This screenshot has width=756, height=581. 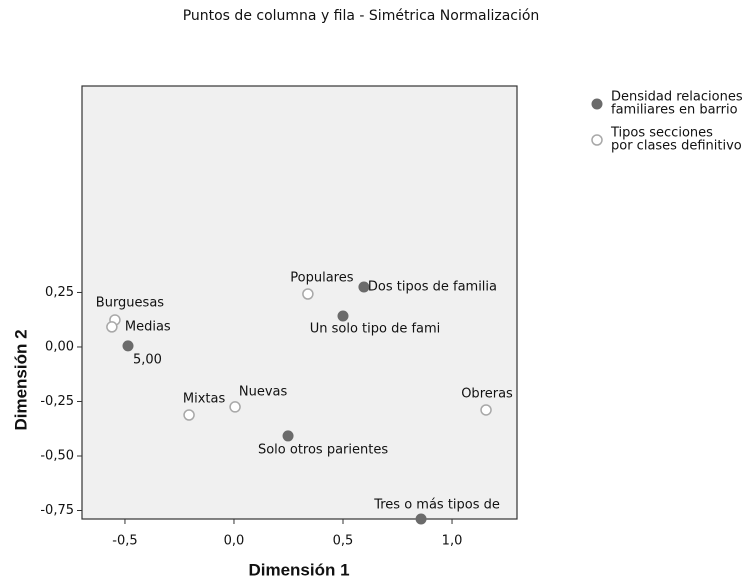 What do you see at coordinates (487, 393) in the screenshot?
I see `point-label: Obreras` at bounding box center [487, 393].